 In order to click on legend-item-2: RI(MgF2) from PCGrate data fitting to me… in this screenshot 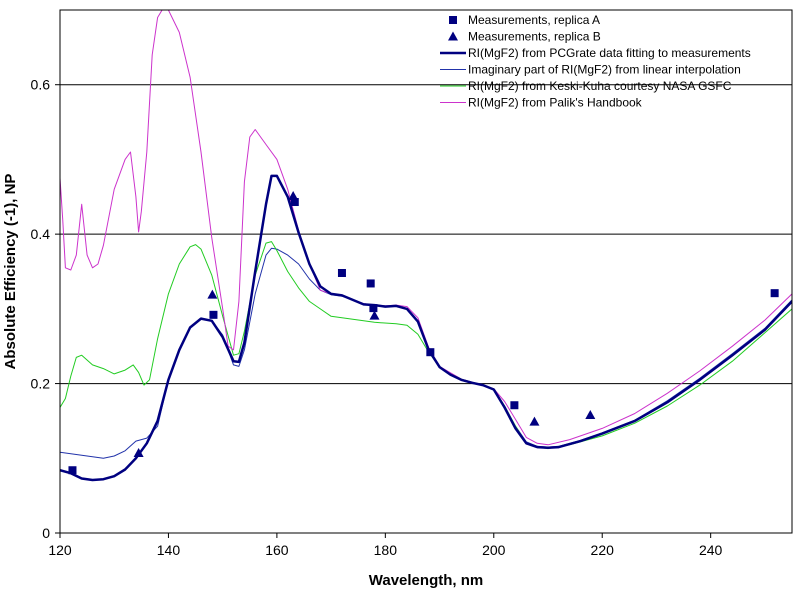, I will do `click(595, 53)`.